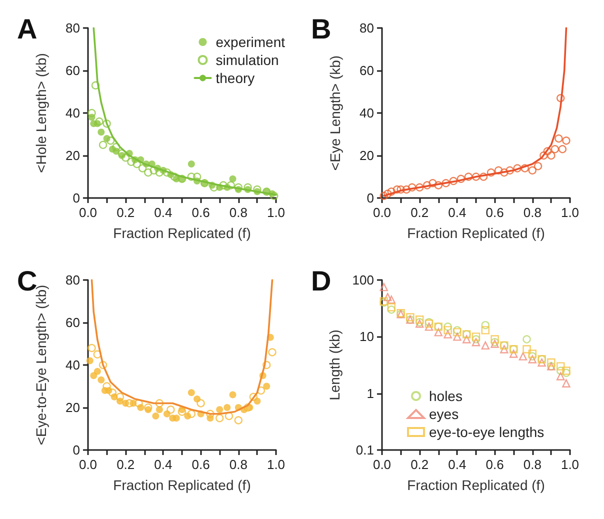 This screenshot has width=604, height=519. What do you see at coordinates (321, 281) in the screenshot?
I see `chart-title: D` at bounding box center [321, 281].